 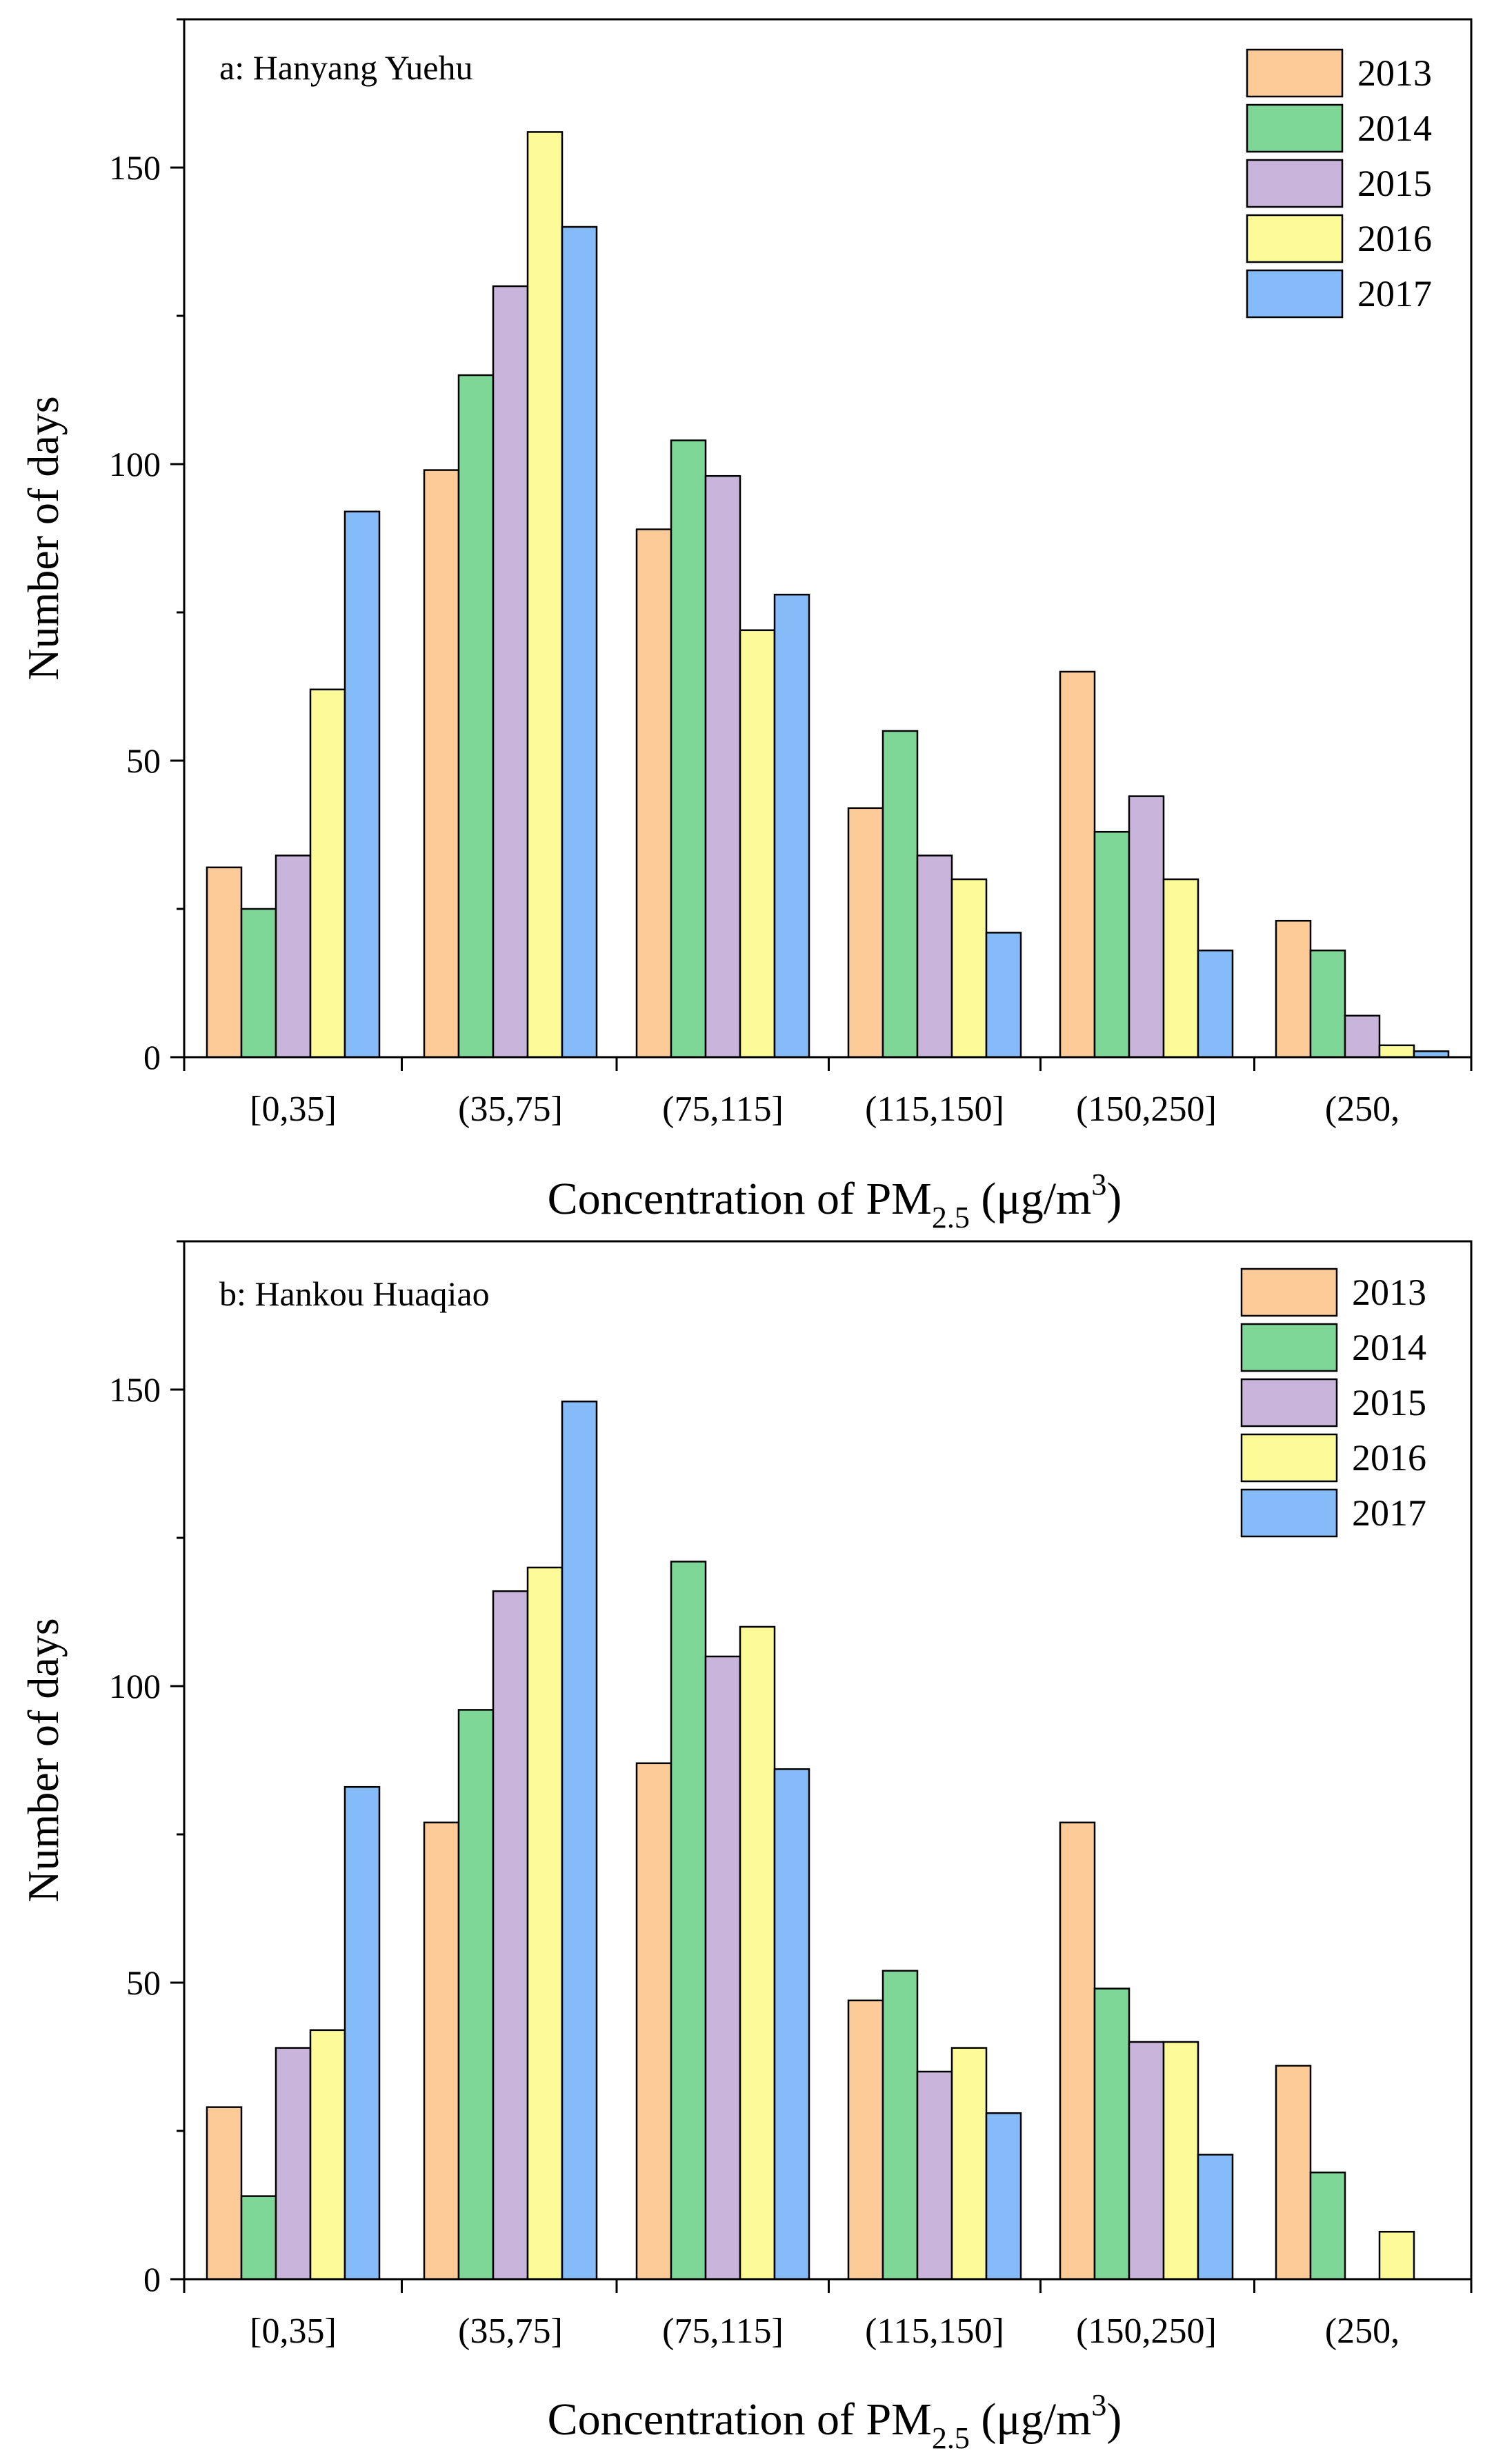 I want to click on x-axis-label-main: Concentration of PM, so click(x=740, y=2419).